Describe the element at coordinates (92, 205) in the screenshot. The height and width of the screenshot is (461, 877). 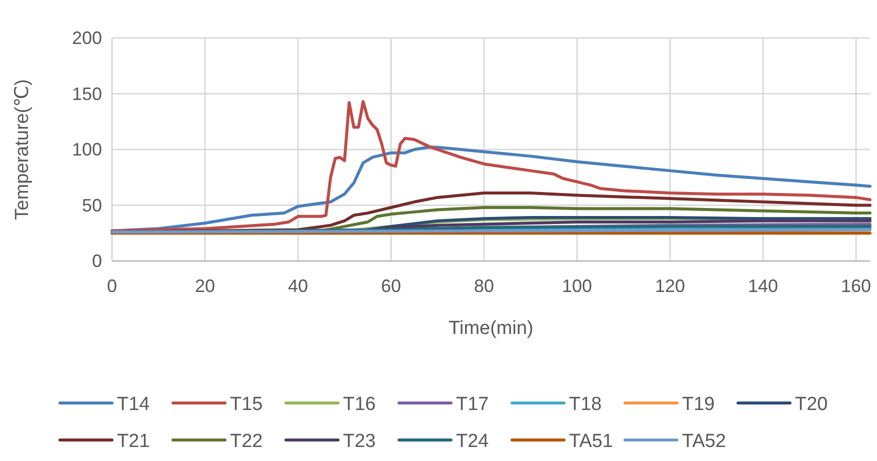
I see `y-tick-label: 50` at that location.